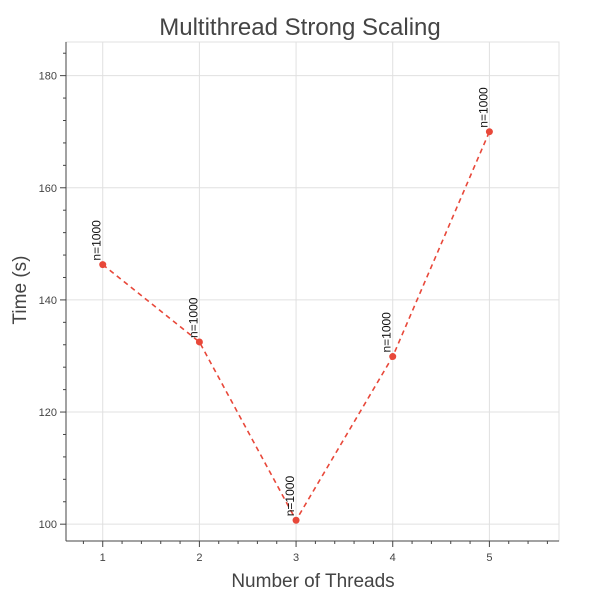 The height and width of the screenshot is (600, 600). Describe the element at coordinates (199, 558) in the screenshot. I see `x-tick-label: 2` at that location.